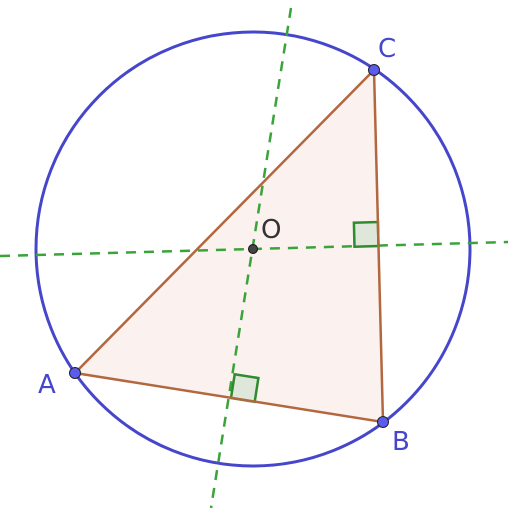 The height and width of the screenshot is (516, 508). Describe the element at coordinates (75, 373) in the screenshot. I see `point-a` at that location.